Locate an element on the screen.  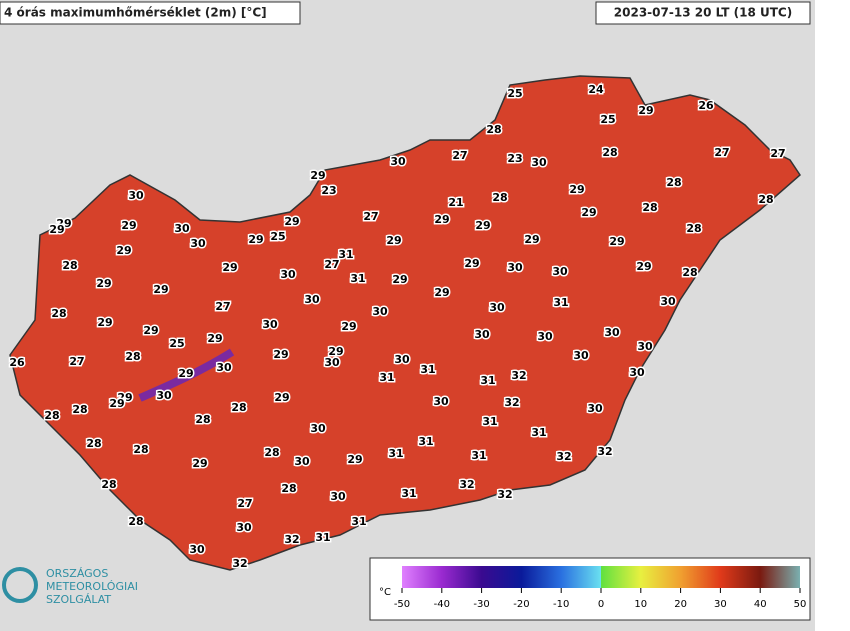
colorbar-tick-label: 20 is located at coordinates (680, 604).